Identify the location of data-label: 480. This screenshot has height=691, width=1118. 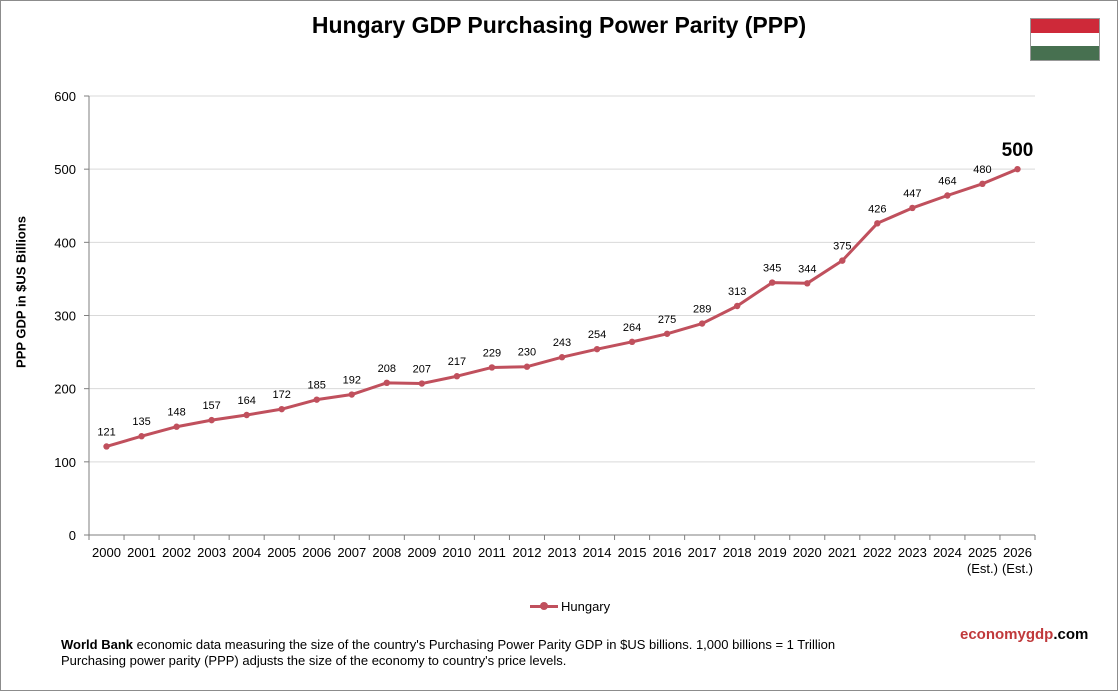
(982, 170).